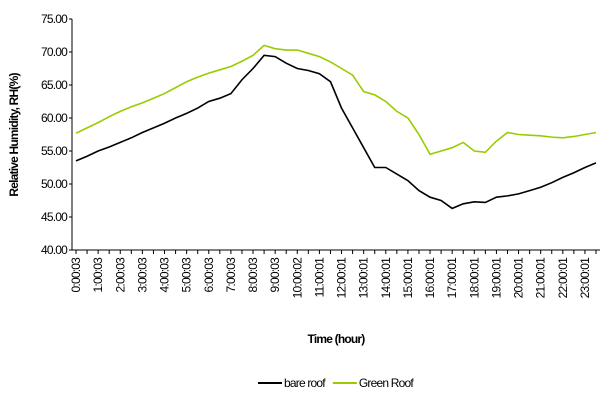  What do you see at coordinates (231, 275) in the screenshot?
I see `x-tick-label: 7:00:03` at bounding box center [231, 275].